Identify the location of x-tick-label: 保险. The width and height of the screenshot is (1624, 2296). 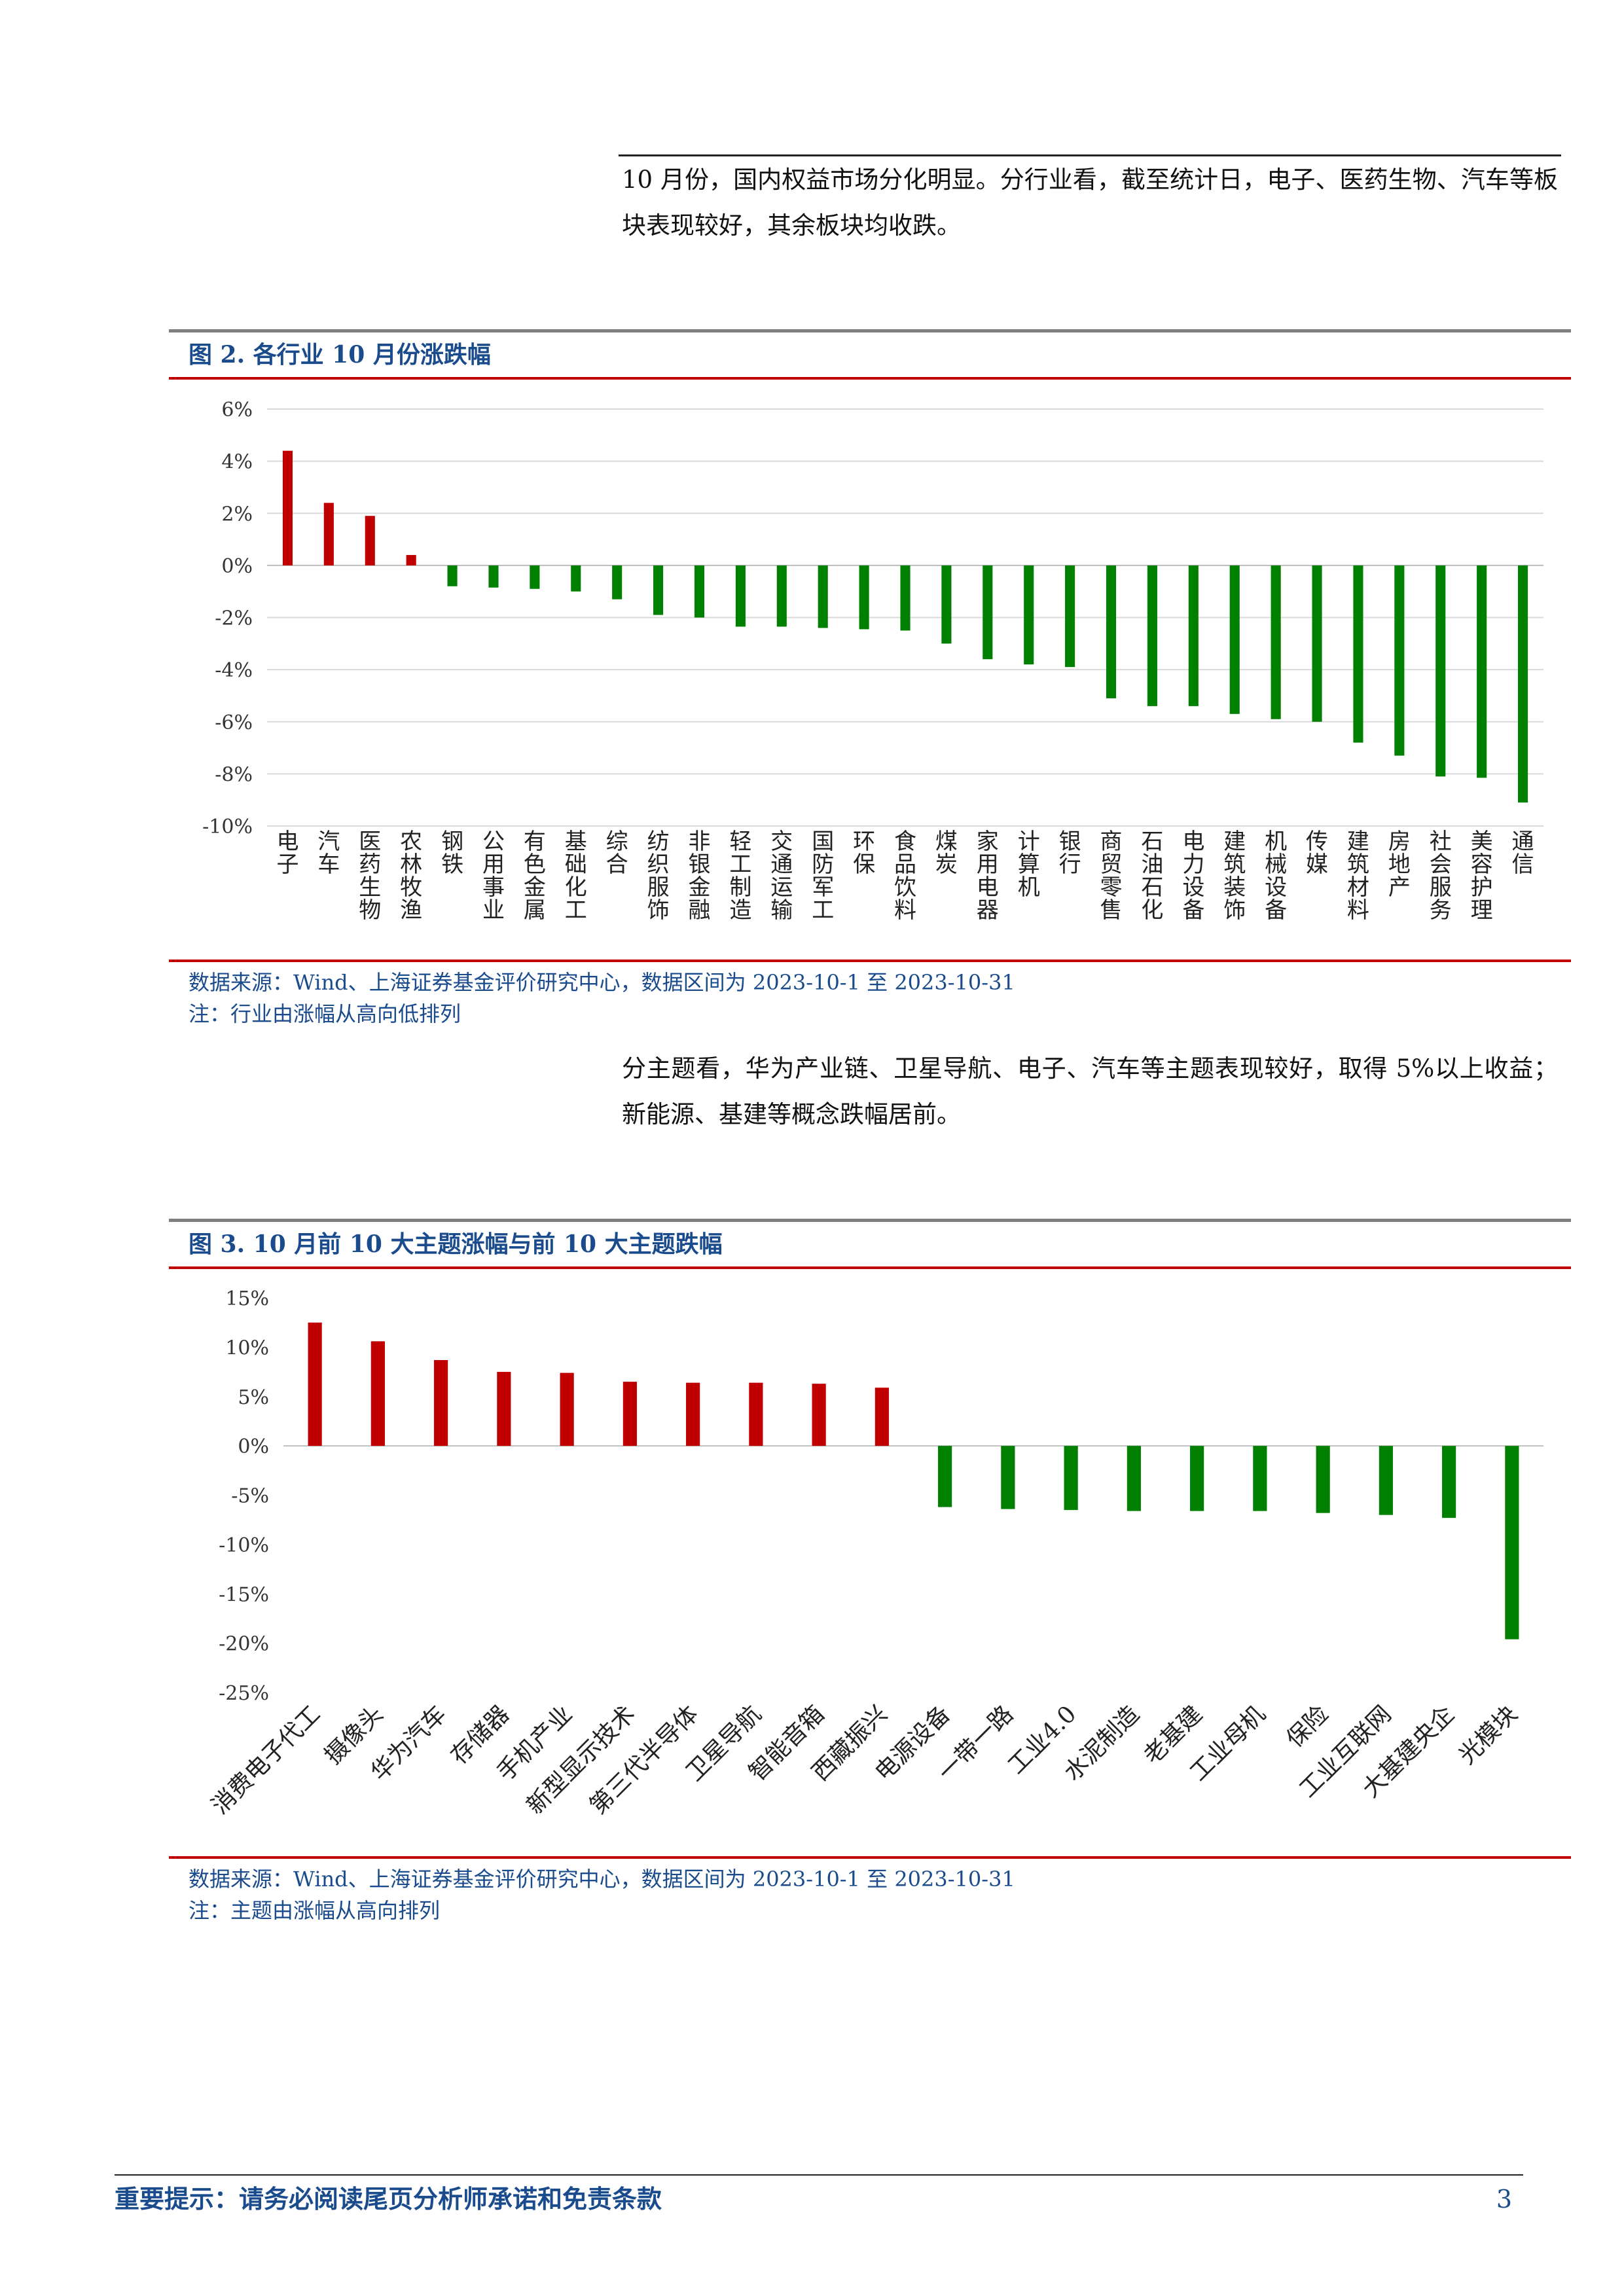
(1308, 1726).